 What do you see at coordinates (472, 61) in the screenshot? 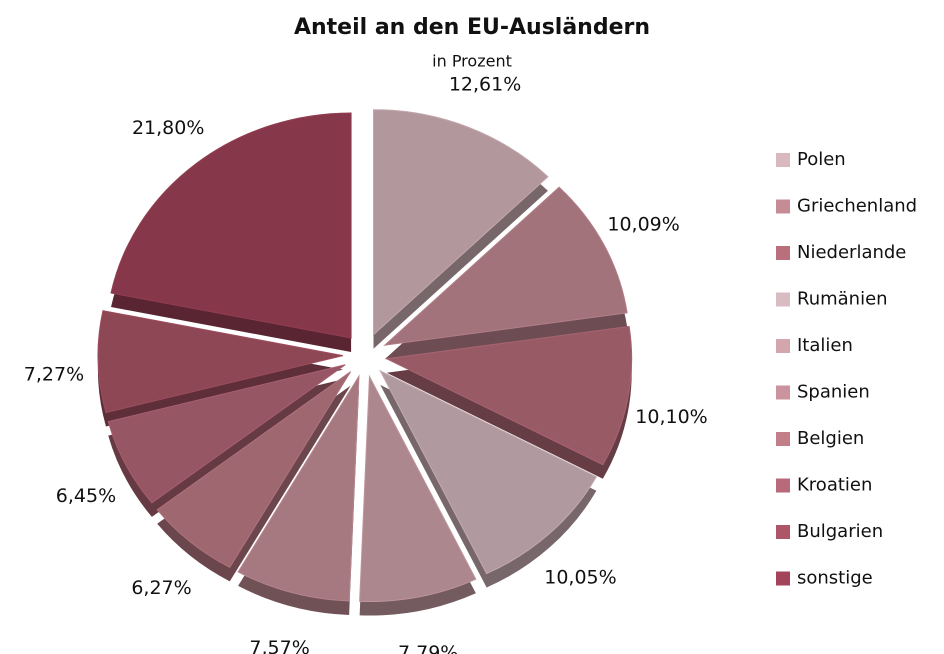
I see `chart-subtitle: in Prozent` at bounding box center [472, 61].